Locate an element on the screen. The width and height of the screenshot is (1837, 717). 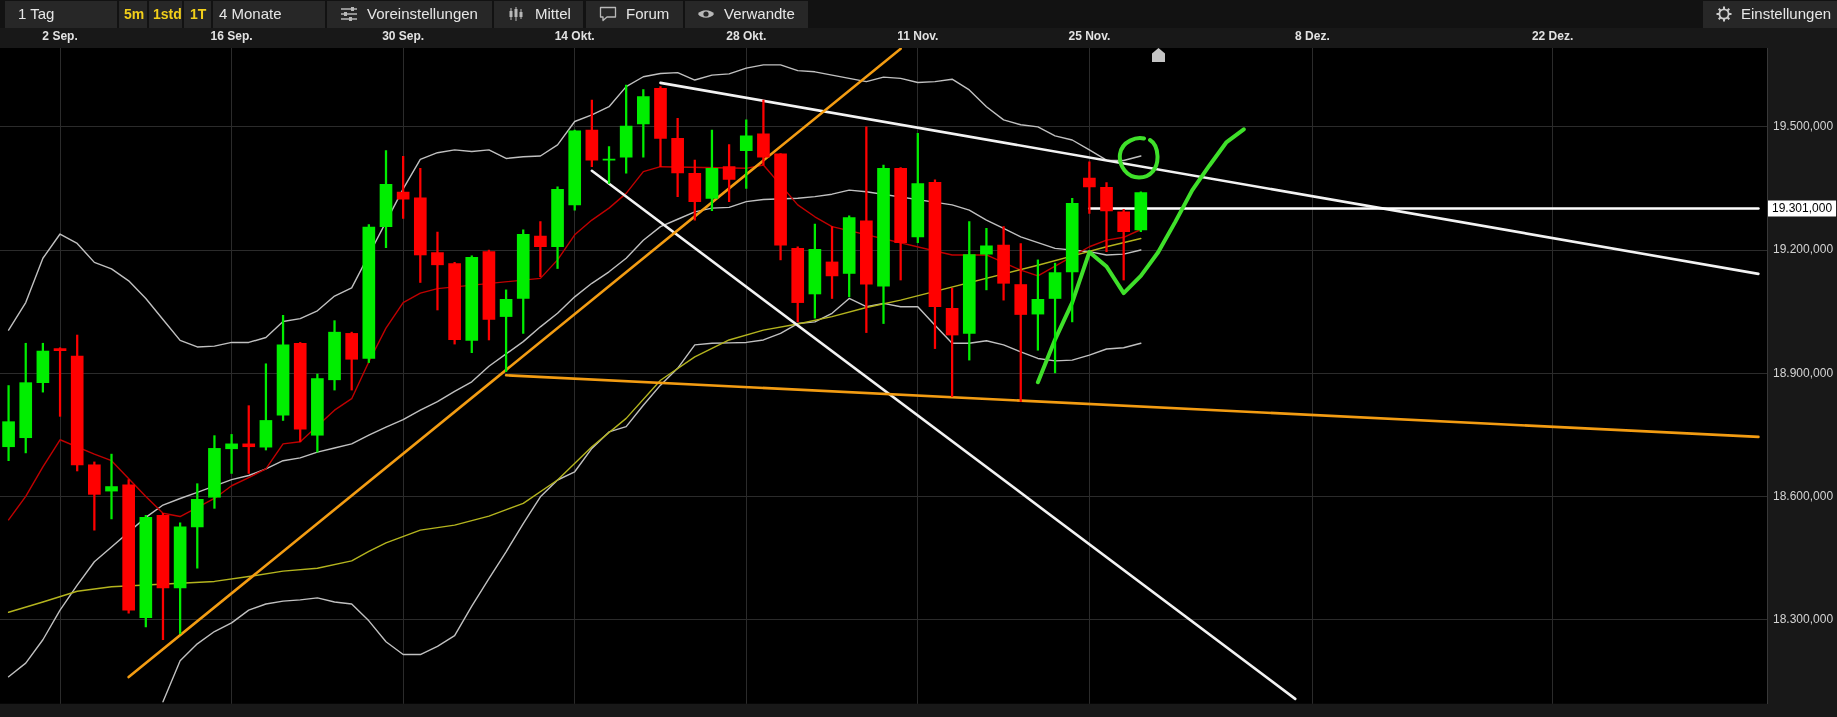
y-tick-label: 19.500,000 is located at coordinates (1803, 126).